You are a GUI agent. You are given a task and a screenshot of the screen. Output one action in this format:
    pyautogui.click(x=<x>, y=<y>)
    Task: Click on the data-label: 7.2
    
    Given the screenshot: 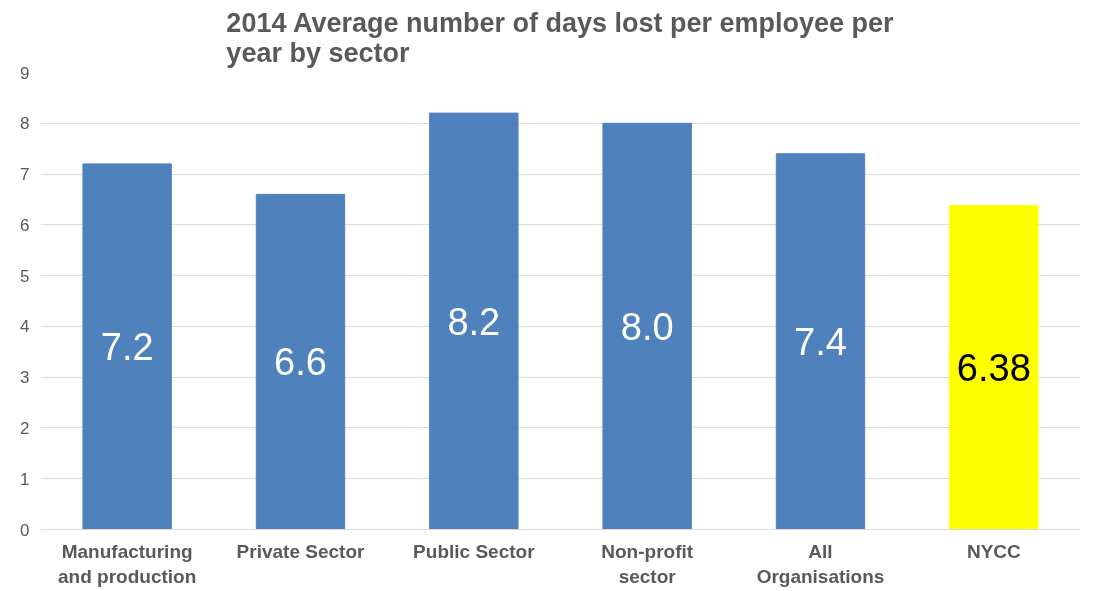 What is the action you would take?
    pyautogui.click(x=127, y=347)
    